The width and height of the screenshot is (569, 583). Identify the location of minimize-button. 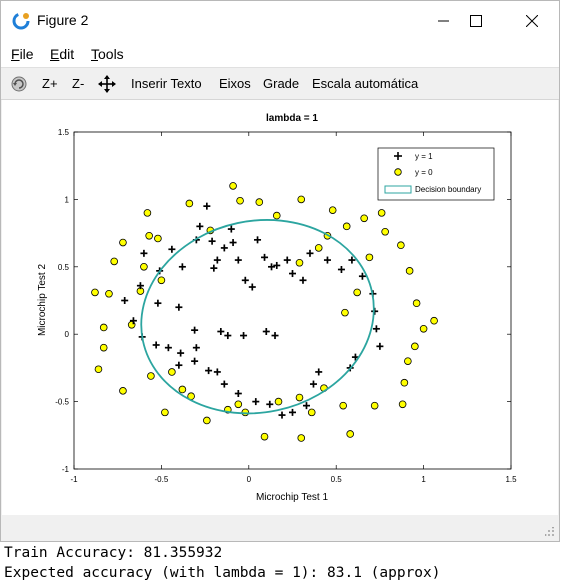
(444, 21).